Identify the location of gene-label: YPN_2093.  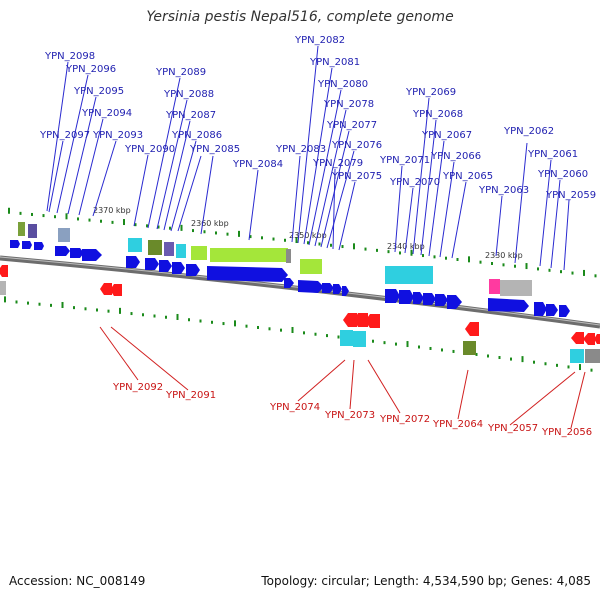
(117, 135).